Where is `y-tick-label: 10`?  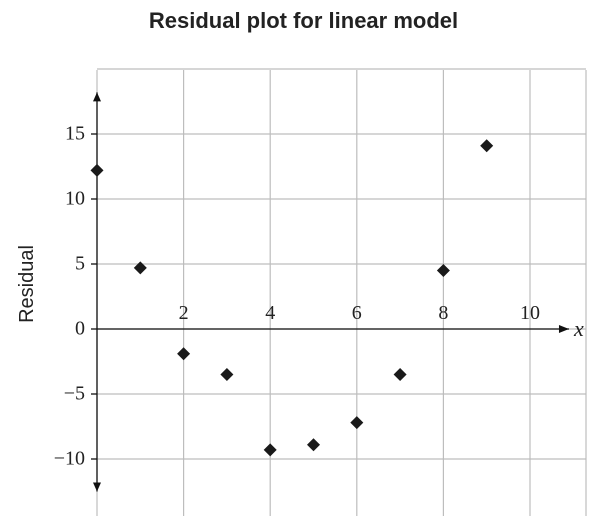 y-tick-label: 10 is located at coordinates (75, 199).